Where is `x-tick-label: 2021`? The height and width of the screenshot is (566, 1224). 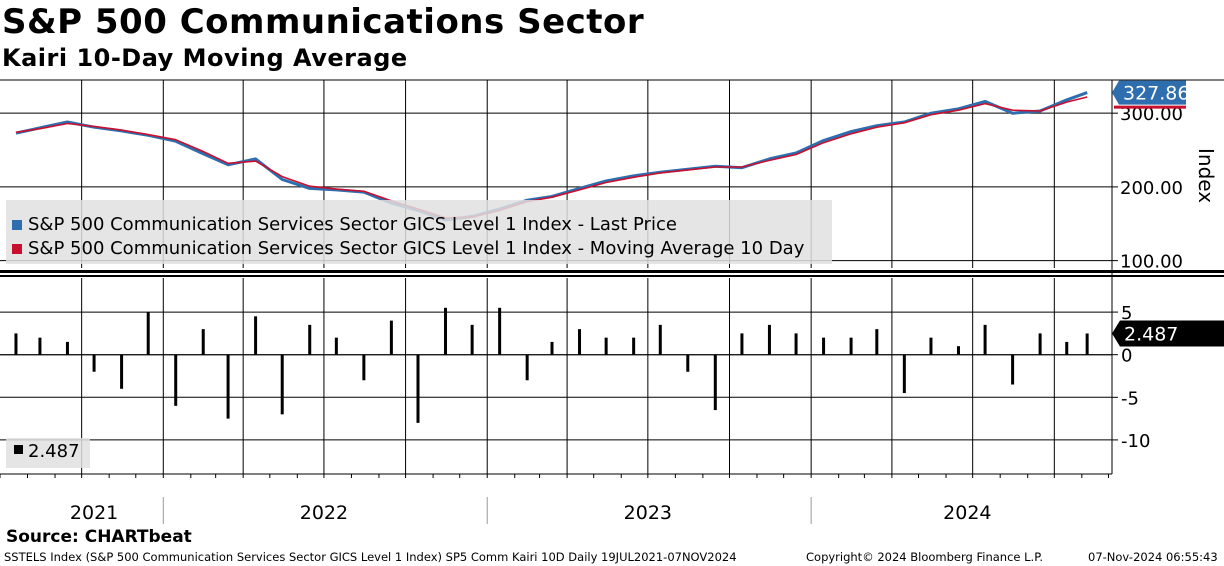
x-tick-label: 2021 is located at coordinates (94, 513).